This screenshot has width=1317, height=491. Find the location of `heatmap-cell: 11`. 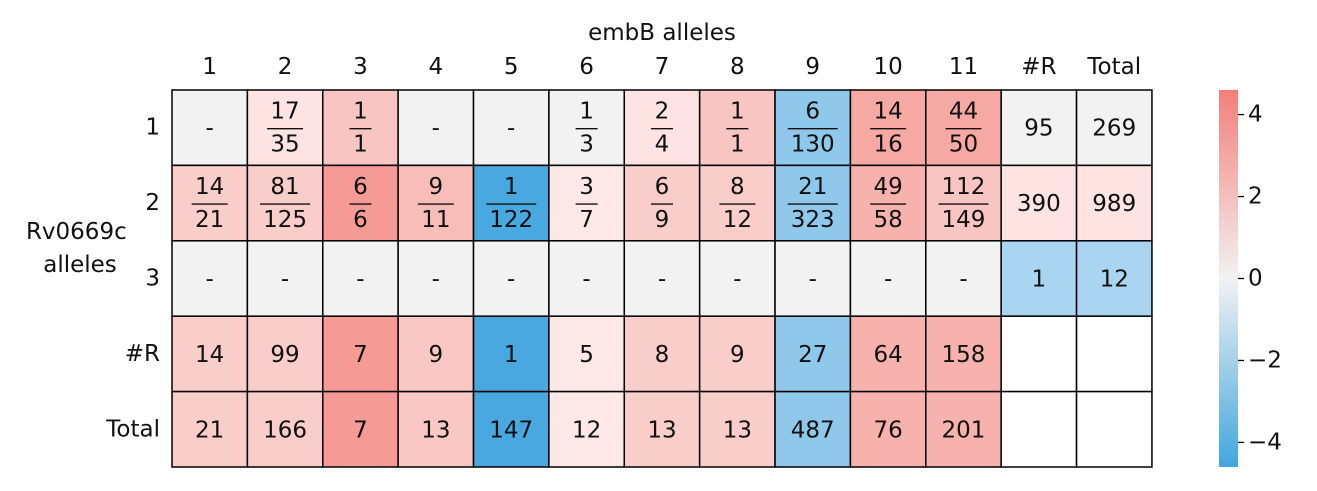

heatmap-cell: 11 is located at coordinates (360, 128).